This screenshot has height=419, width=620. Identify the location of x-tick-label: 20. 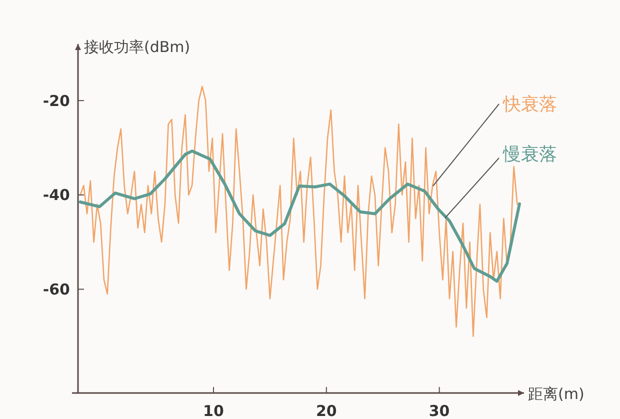
(326, 410).